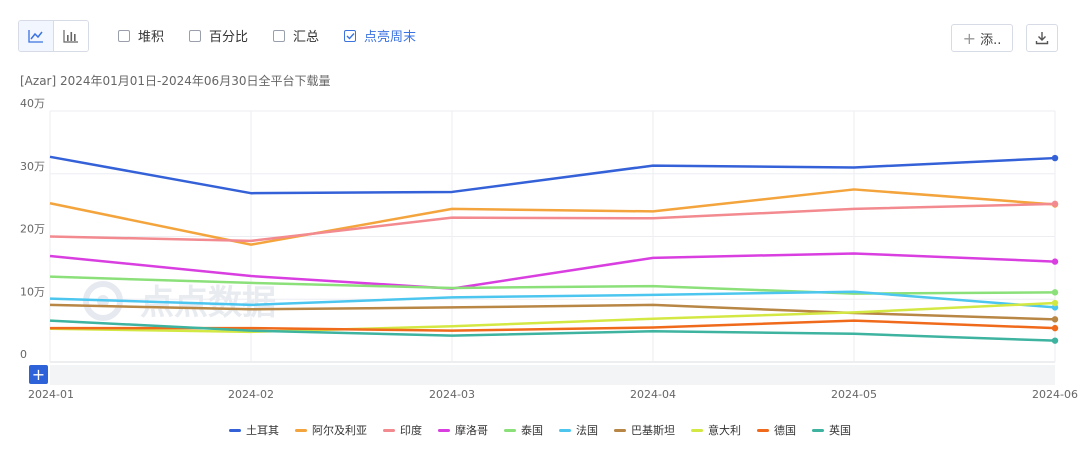 Image resolution: width=1080 pixels, height=455 pixels. Describe the element at coordinates (23, 354) in the screenshot. I see `y-tick-label: 0` at that location.